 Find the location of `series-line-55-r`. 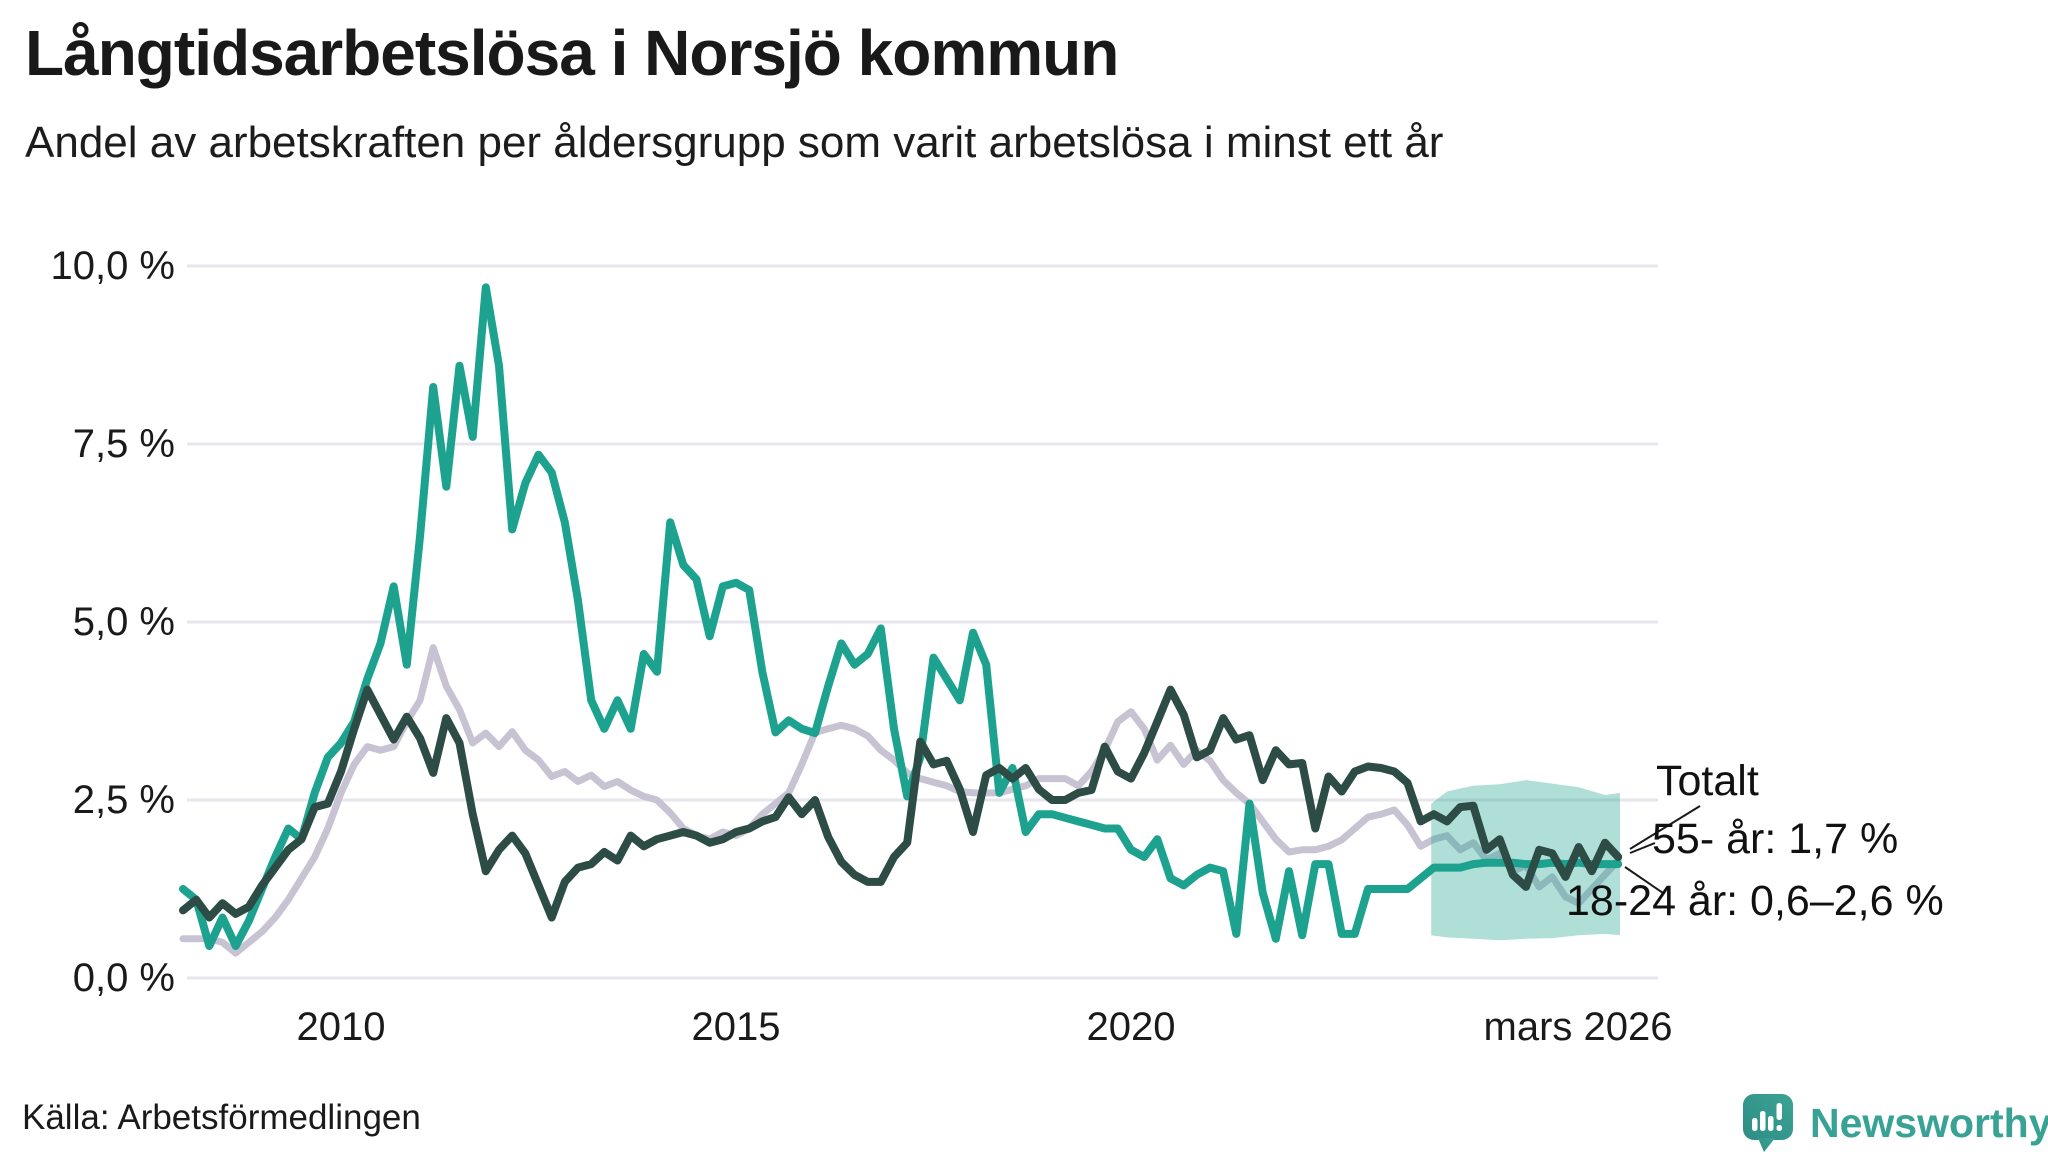

series-line-55-r is located at coordinates (901, 803).